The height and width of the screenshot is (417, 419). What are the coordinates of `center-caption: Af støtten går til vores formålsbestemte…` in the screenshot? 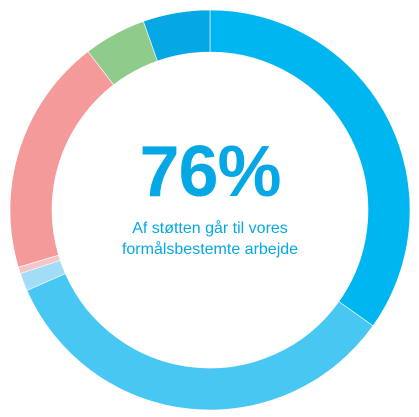 It's located at (210, 239).